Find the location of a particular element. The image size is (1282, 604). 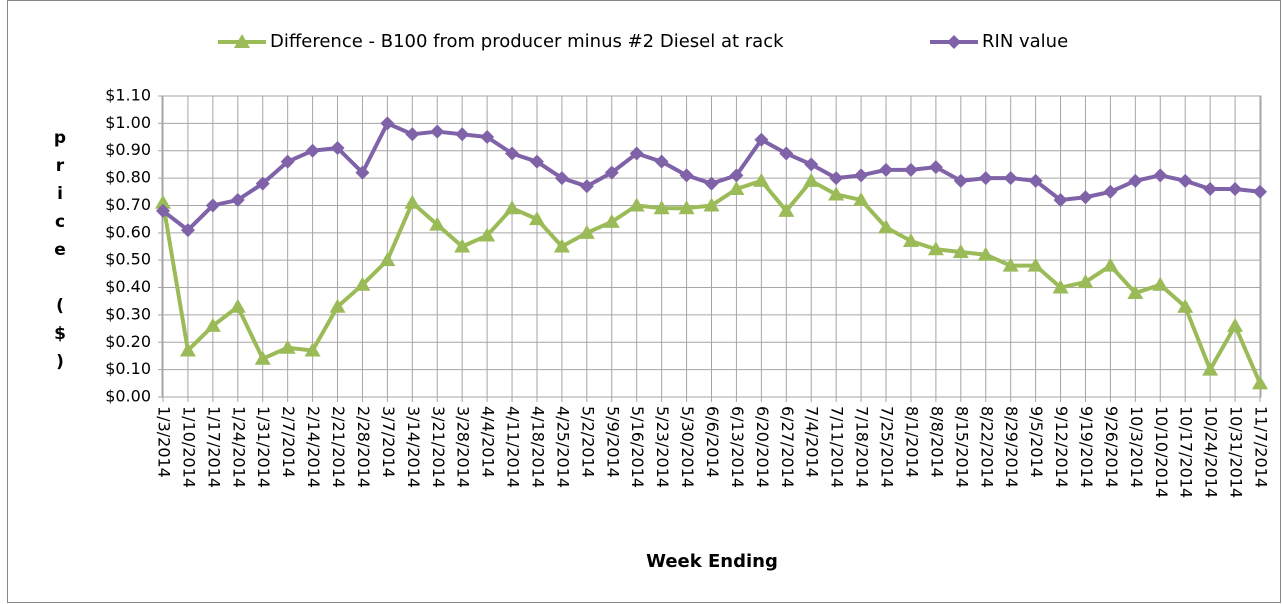

y-tick-label: $0.00 is located at coordinates (128, 396).